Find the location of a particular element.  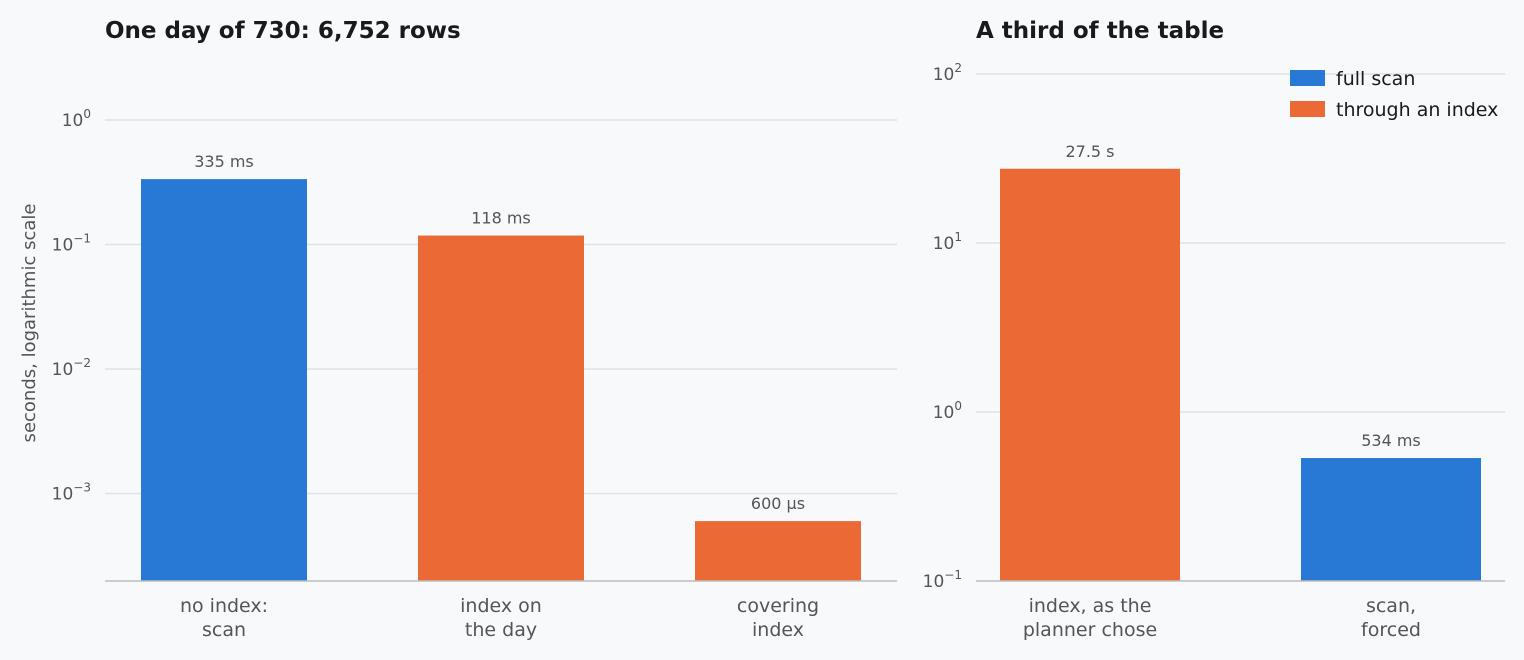

y-tick-label: 10⁻³ is located at coordinates (71, 493).